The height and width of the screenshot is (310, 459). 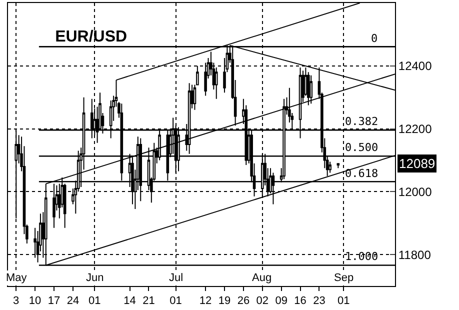 What do you see at coordinates (176, 278) in the screenshot?
I see `x2-tick-label: Jul` at bounding box center [176, 278].